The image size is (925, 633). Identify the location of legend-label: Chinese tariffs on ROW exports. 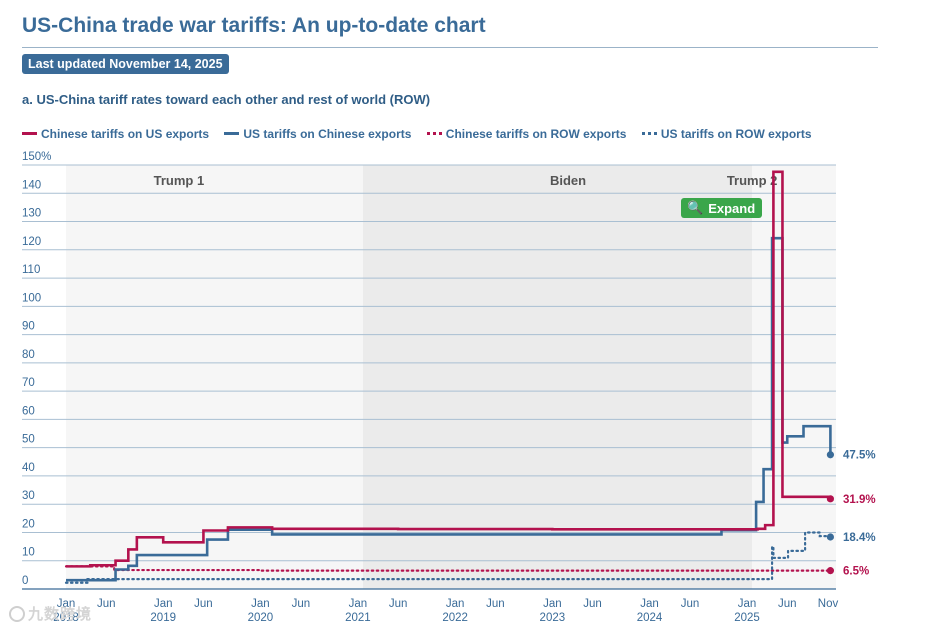
(536, 133).